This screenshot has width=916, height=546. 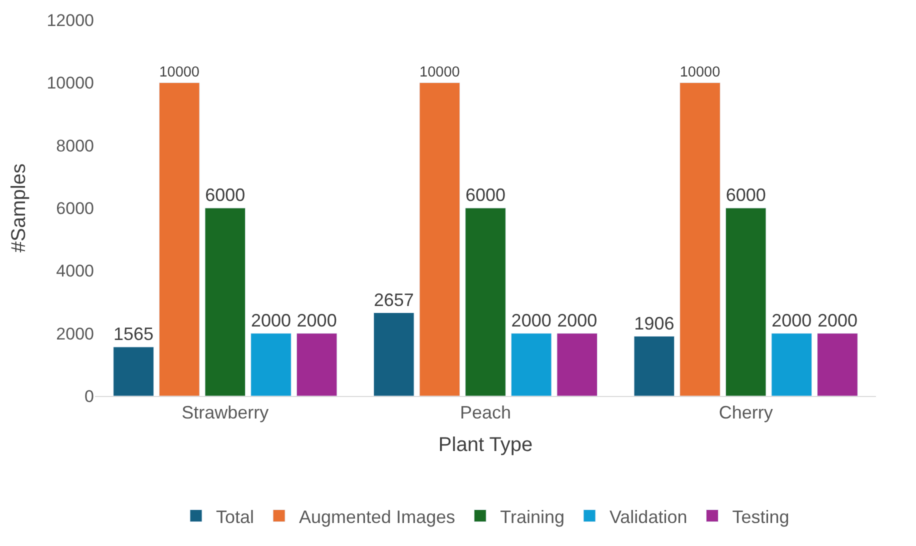 I want to click on legend-label: Augmented Images, so click(x=377, y=516).